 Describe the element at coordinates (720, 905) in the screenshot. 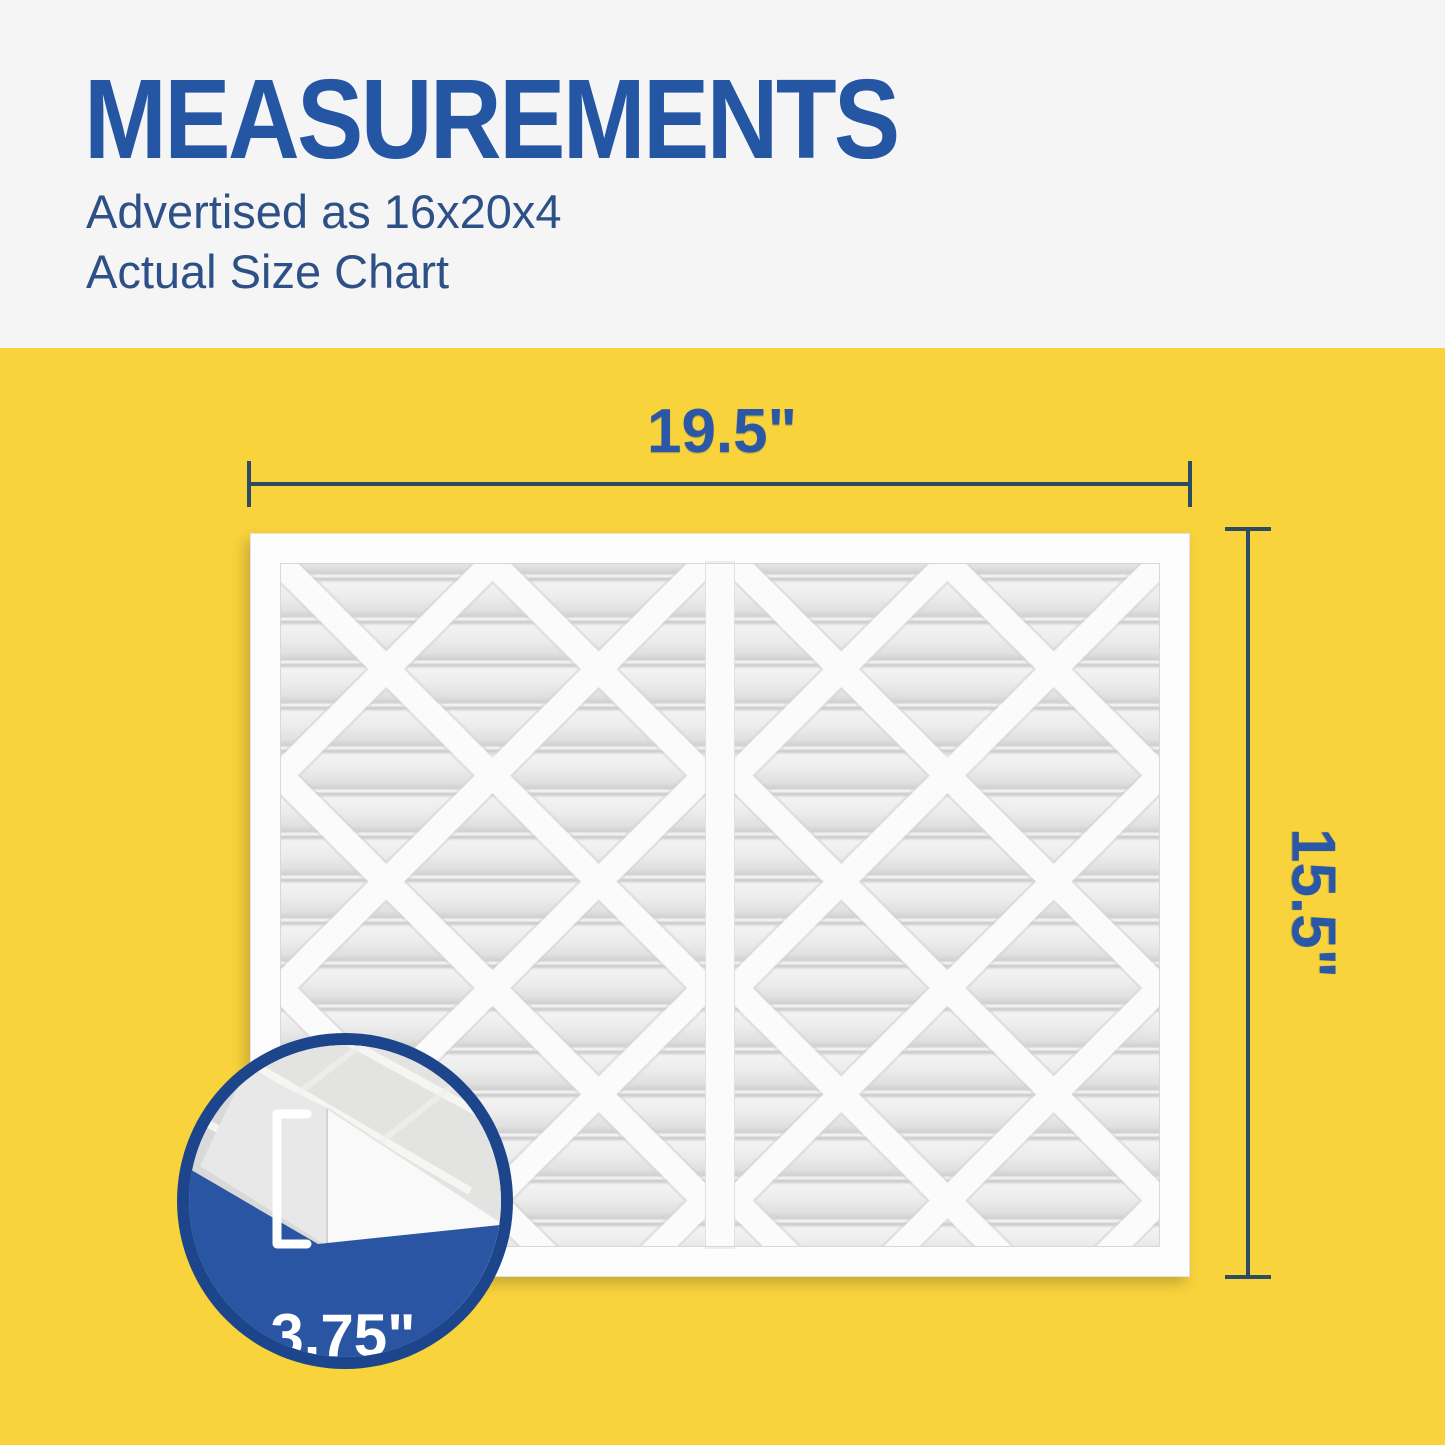

I see `filter-center-brace` at that location.